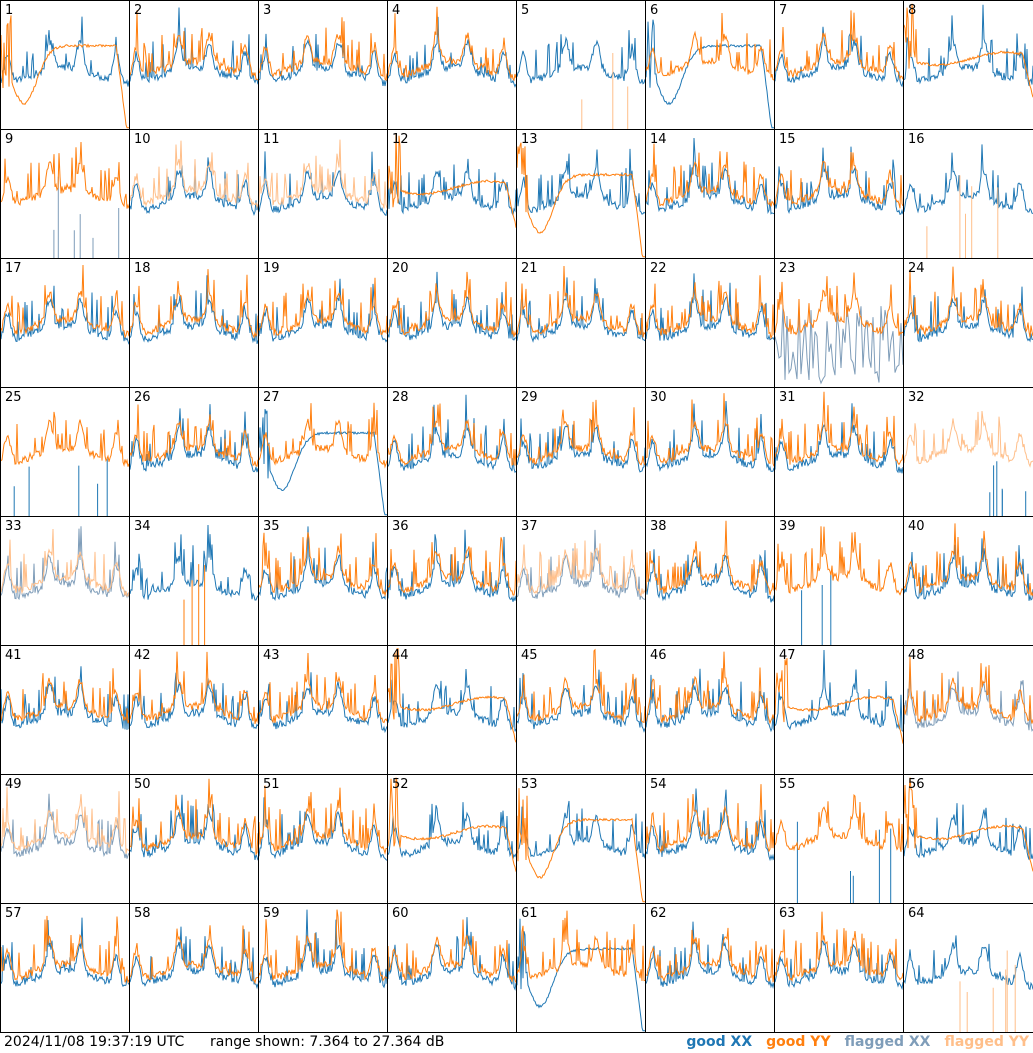 The width and height of the screenshot is (1033, 1053). What do you see at coordinates (142, 526) in the screenshot?
I see `antenna-number: 34` at bounding box center [142, 526].